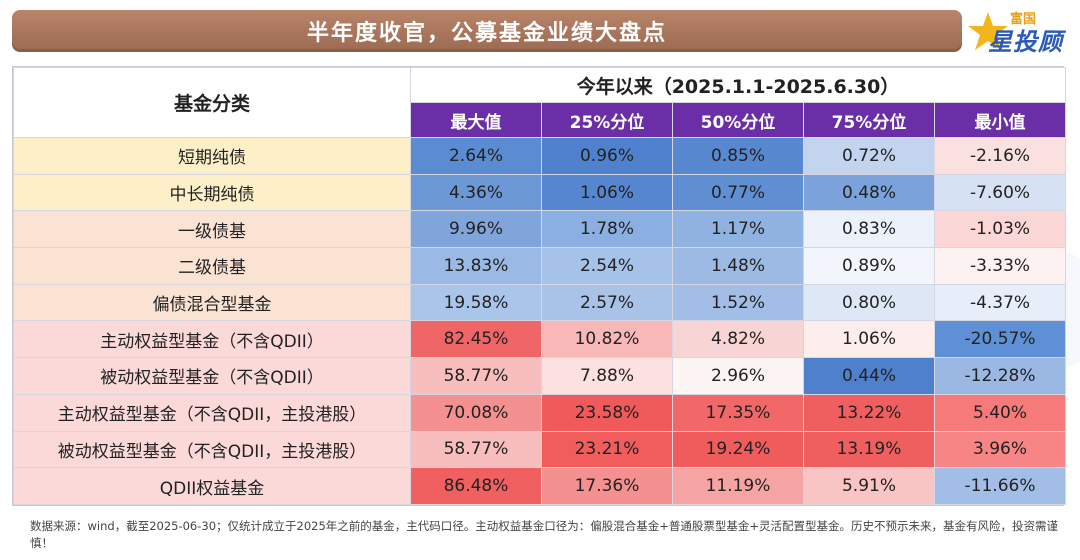 The image size is (1080, 560). I want to click on value-cell: 13.19%, so click(869, 449).